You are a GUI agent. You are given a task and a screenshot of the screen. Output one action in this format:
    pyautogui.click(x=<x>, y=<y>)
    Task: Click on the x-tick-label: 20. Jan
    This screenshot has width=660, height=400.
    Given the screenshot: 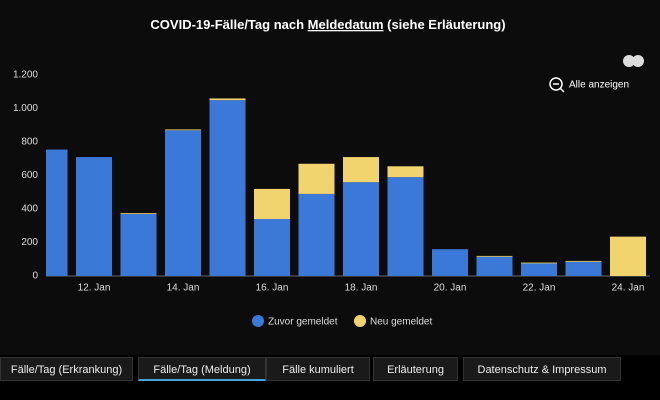 What is the action you would take?
    pyautogui.click(x=450, y=288)
    